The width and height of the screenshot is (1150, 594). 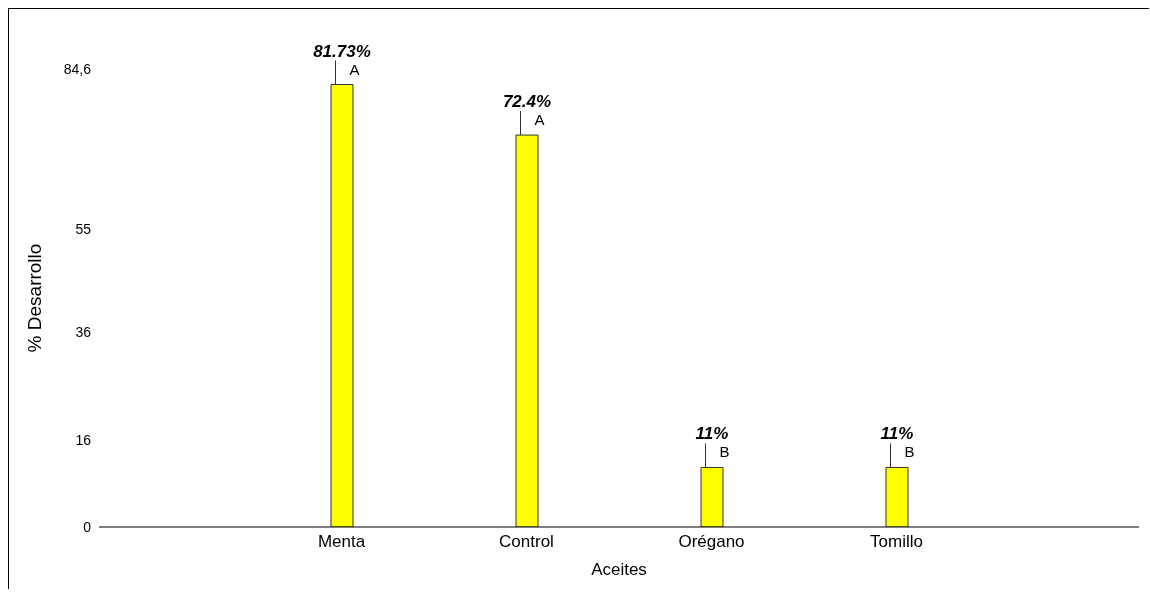 I want to click on x-axis-title: Aceites, so click(x=619, y=569).